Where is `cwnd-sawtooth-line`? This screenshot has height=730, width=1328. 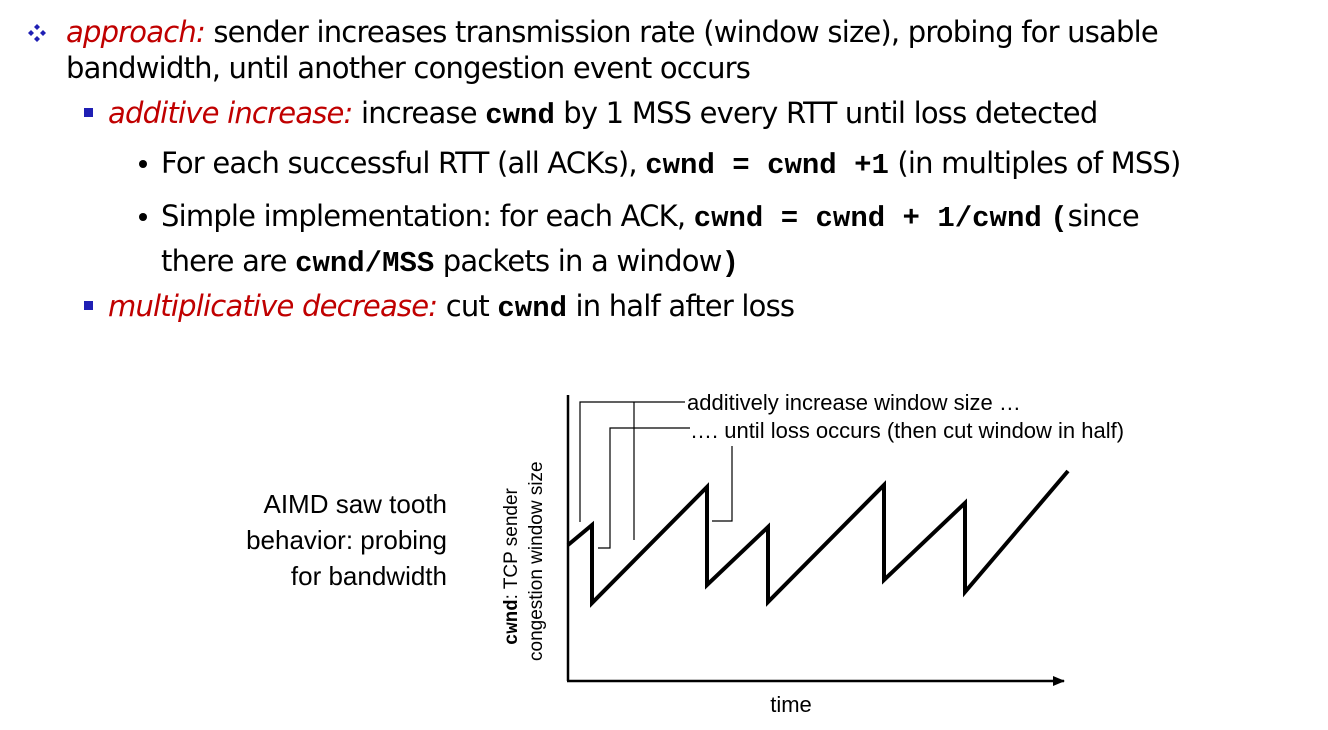 cwnd-sawtooth-line is located at coordinates (818, 538).